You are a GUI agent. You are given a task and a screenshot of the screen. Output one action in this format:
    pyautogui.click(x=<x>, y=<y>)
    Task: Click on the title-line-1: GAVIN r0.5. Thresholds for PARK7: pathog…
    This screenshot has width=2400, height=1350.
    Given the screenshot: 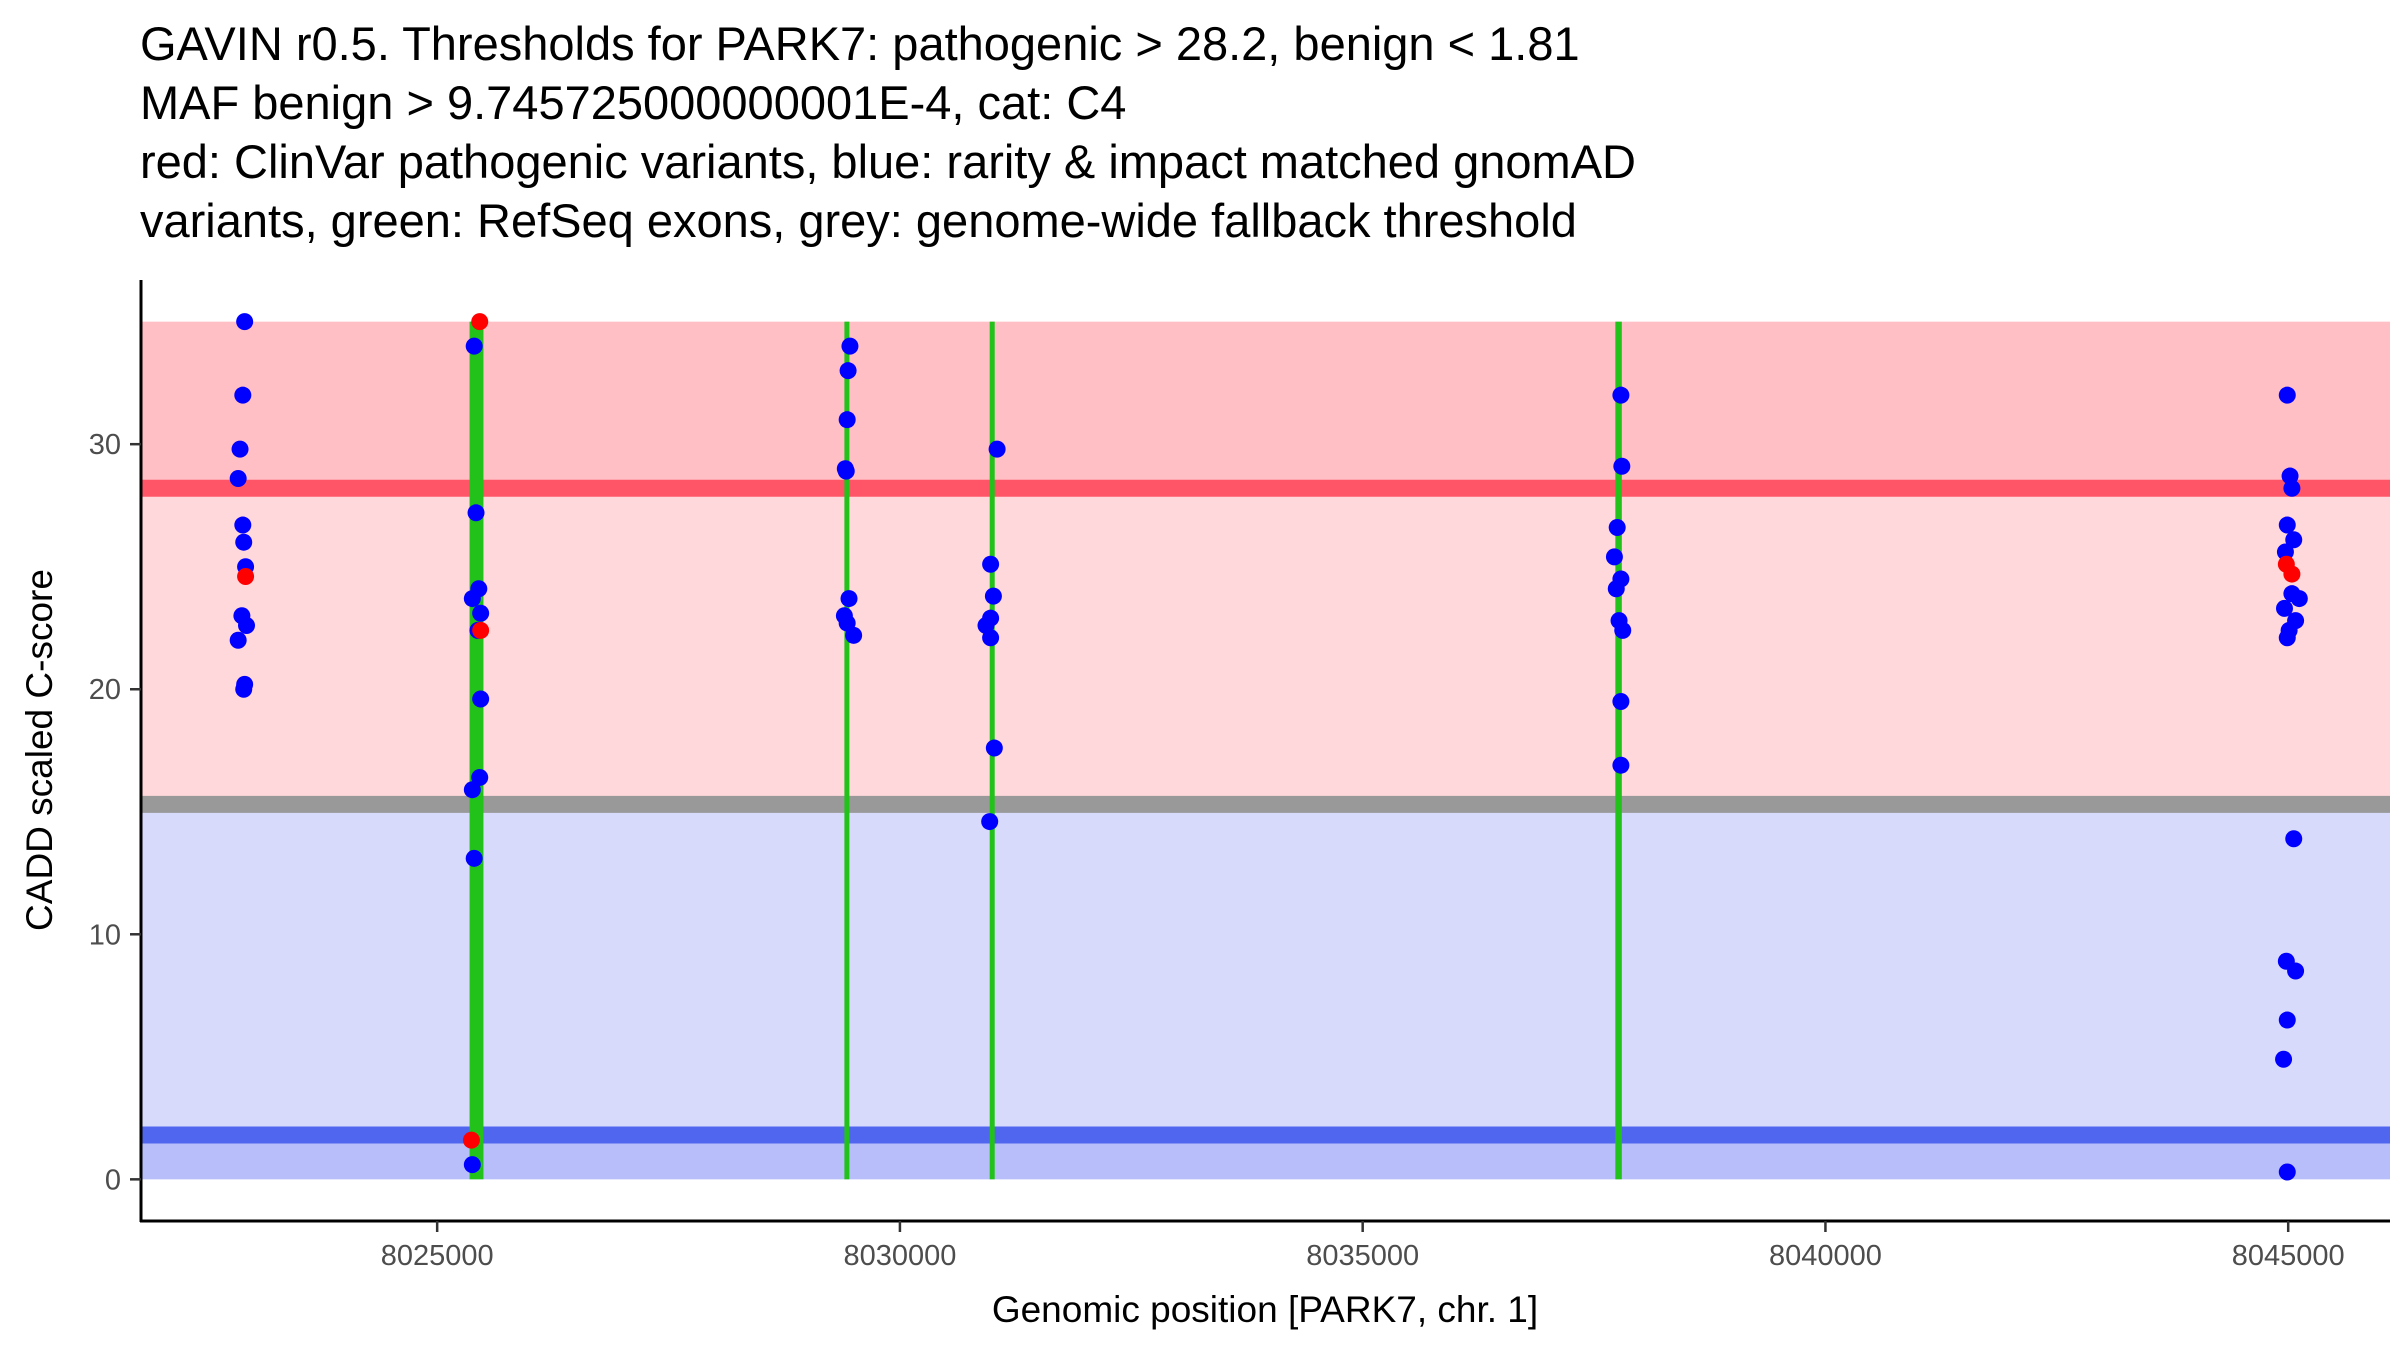 What is the action you would take?
    pyautogui.click(x=860, y=43)
    